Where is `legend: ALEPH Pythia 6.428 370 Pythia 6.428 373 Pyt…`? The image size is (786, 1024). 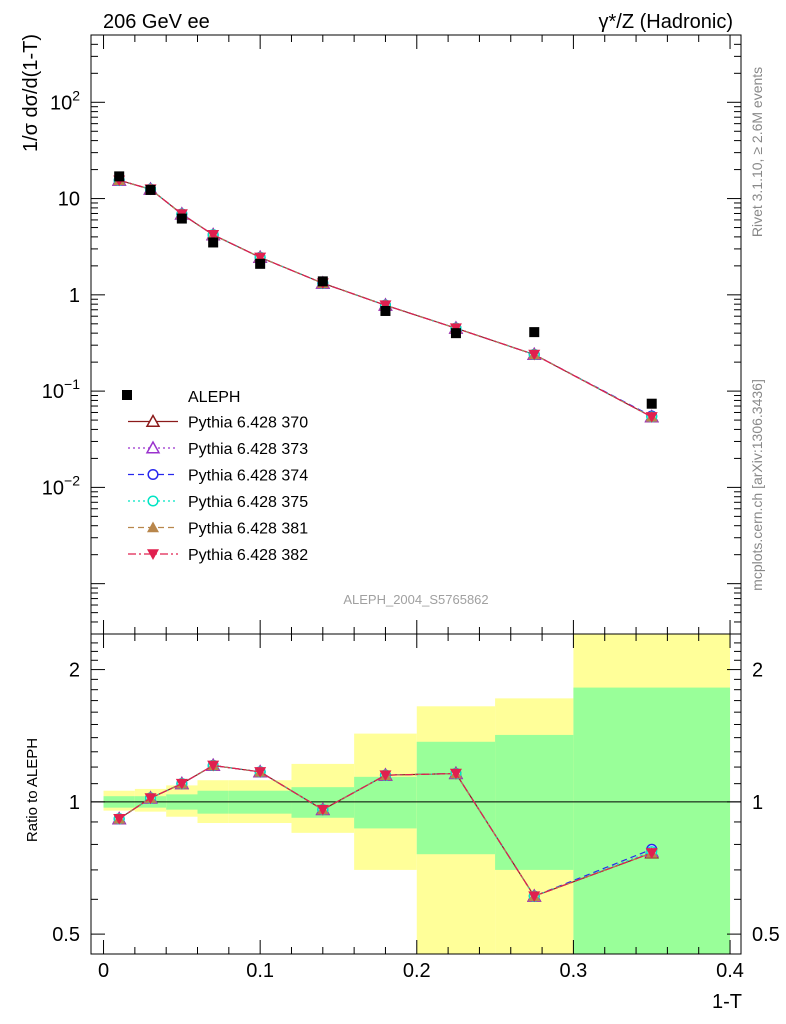
legend: ALEPH Pythia 6.428 370 Pythia 6.428 373 Pyt… is located at coordinates (215, 476).